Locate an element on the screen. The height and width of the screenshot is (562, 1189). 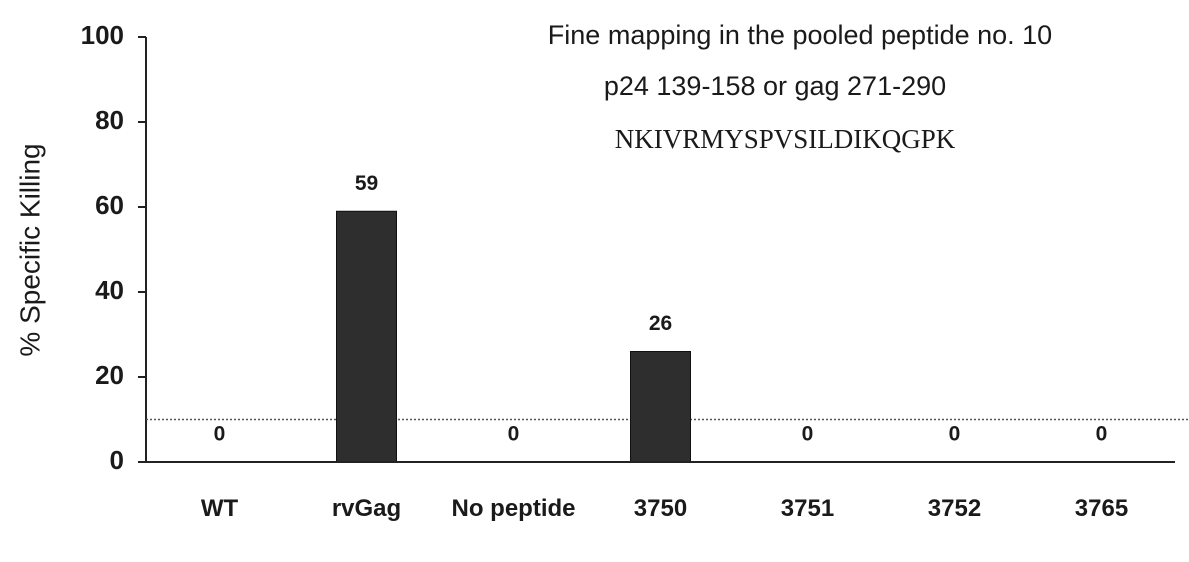
x-tick-label: rvGag is located at coordinates (366, 508).